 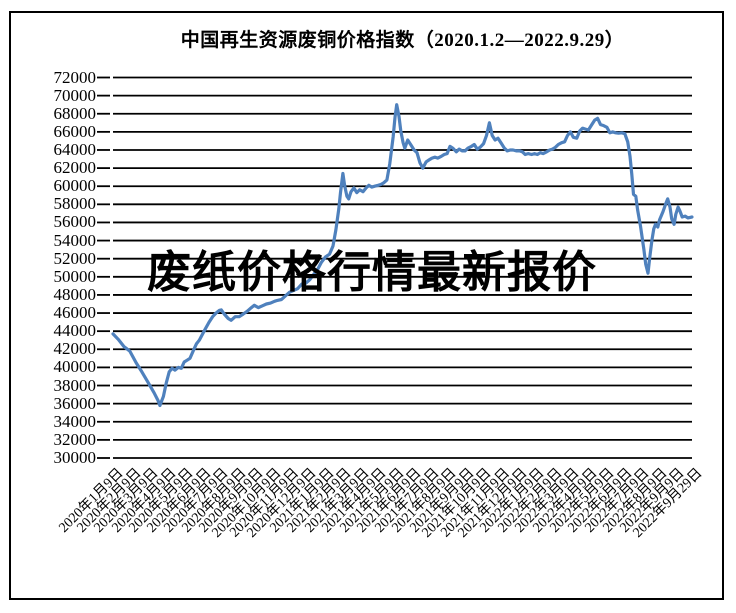 What do you see at coordinates (75, 331) in the screenshot?
I see `y-axis-label: 44000` at bounding box center [75, 331].